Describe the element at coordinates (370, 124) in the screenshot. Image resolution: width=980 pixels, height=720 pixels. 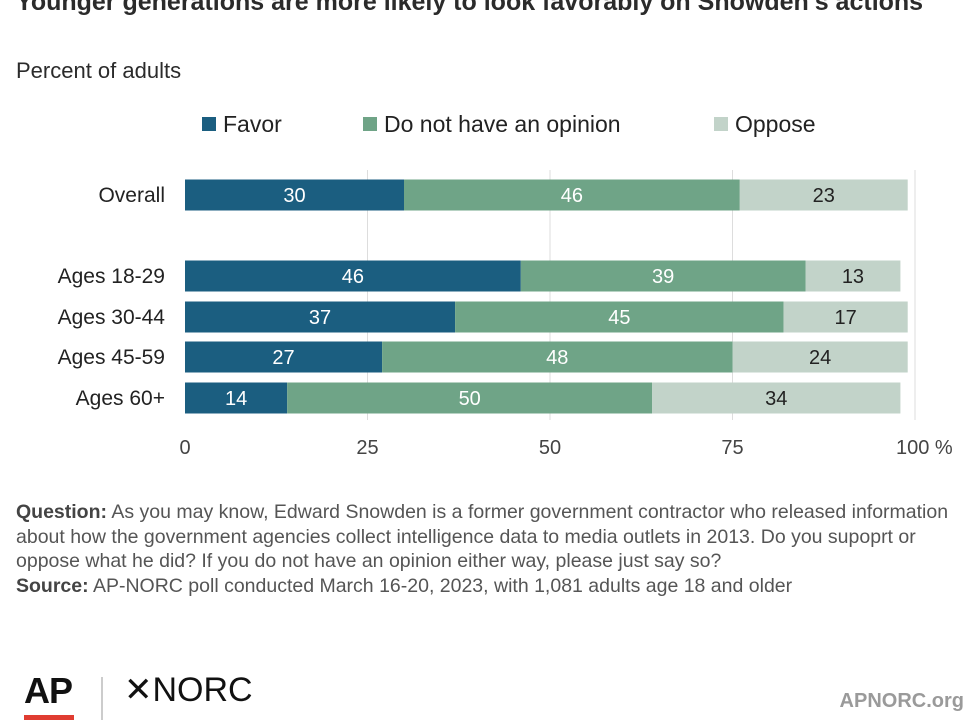
I see `legend-swatch-no-opinion` at that location.